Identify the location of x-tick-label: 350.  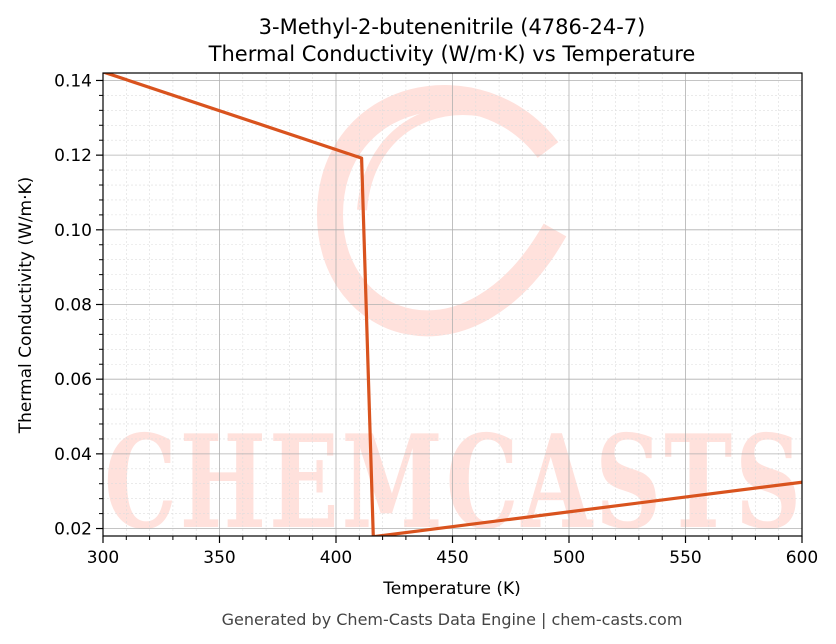
(219, 558).